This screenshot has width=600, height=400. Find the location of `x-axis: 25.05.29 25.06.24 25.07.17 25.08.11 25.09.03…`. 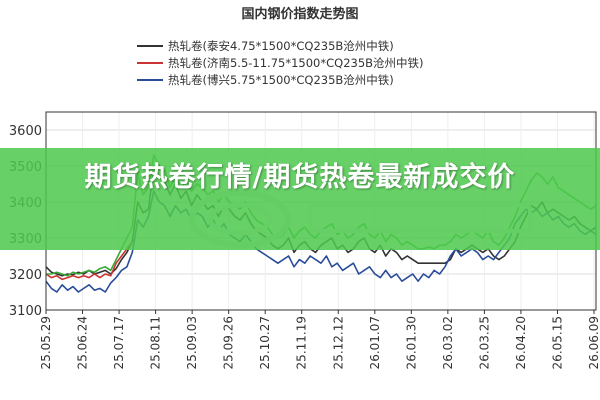

x-axis: 25.05.29 25.06.24 25.07.17 25.08.11 25.09.03… is located at coordinates (319, 339).